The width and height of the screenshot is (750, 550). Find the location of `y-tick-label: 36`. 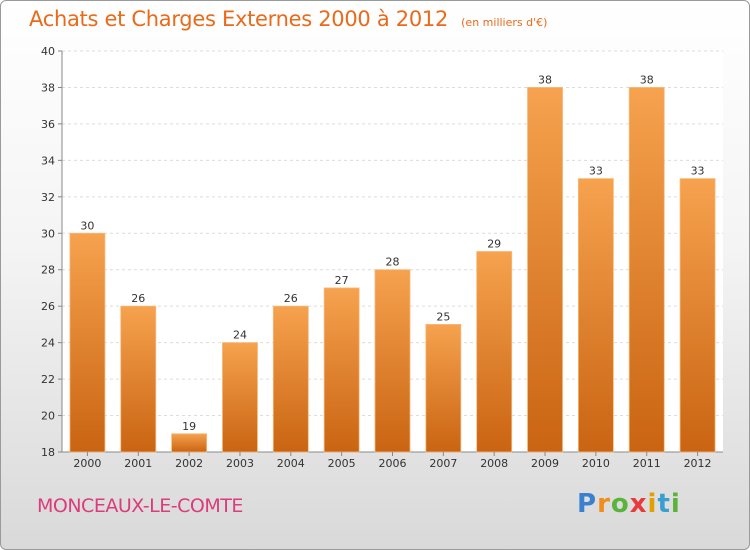

y-tick-label: 36 is located at coordinates (48, 124).